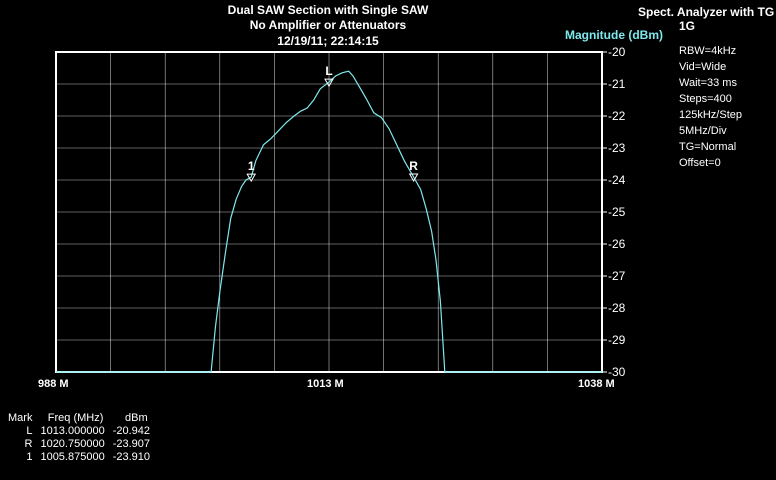 The height and width of the screenshot is (480, 776). What do you see at coordinates (703, 67) in the screenshot?
I see `setting-item: Vid=Wide` at bounding box center [703, 67].